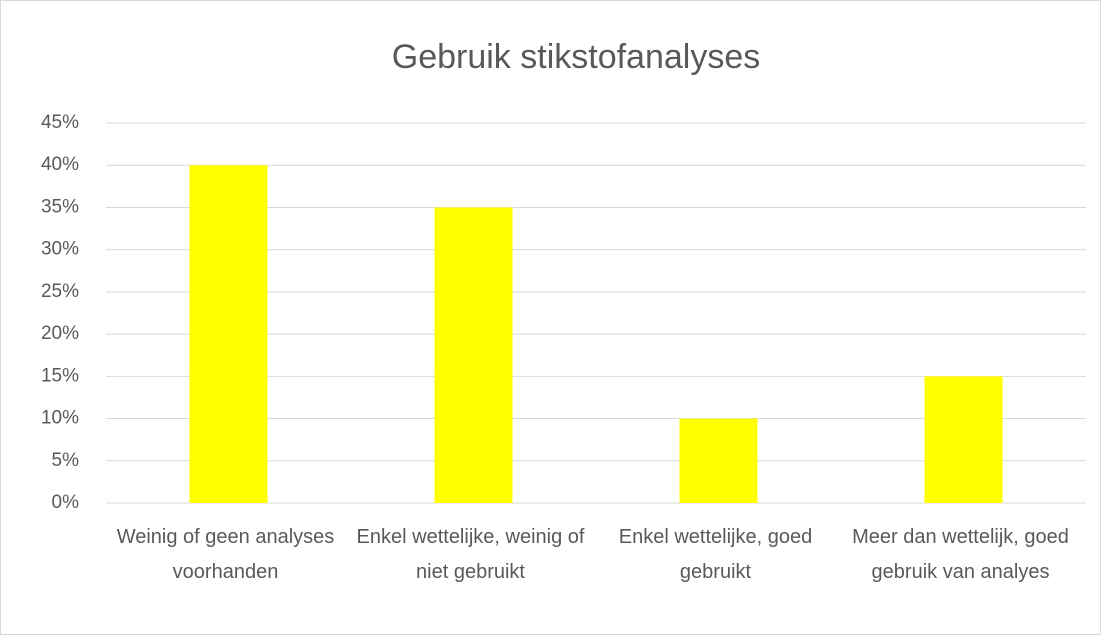 This screenshot has width=1101, height=635. I want to click on y-tick-label: 5%, so click(66, 460).